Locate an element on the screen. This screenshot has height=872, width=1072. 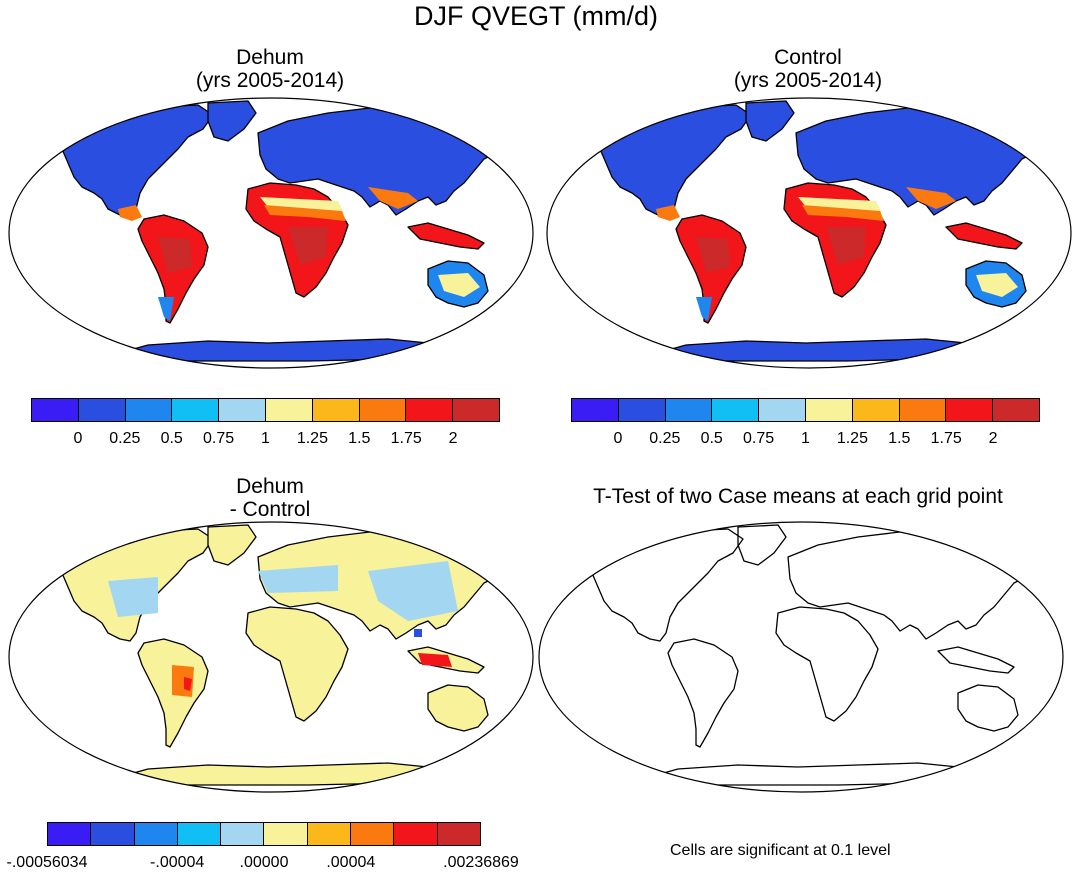
colorbar-tick-label: .00000 is located at coordinates (264, 862).